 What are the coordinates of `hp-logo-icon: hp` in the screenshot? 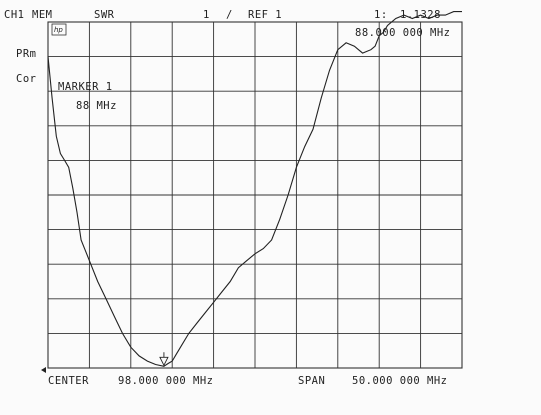 It's located at (58, 30).